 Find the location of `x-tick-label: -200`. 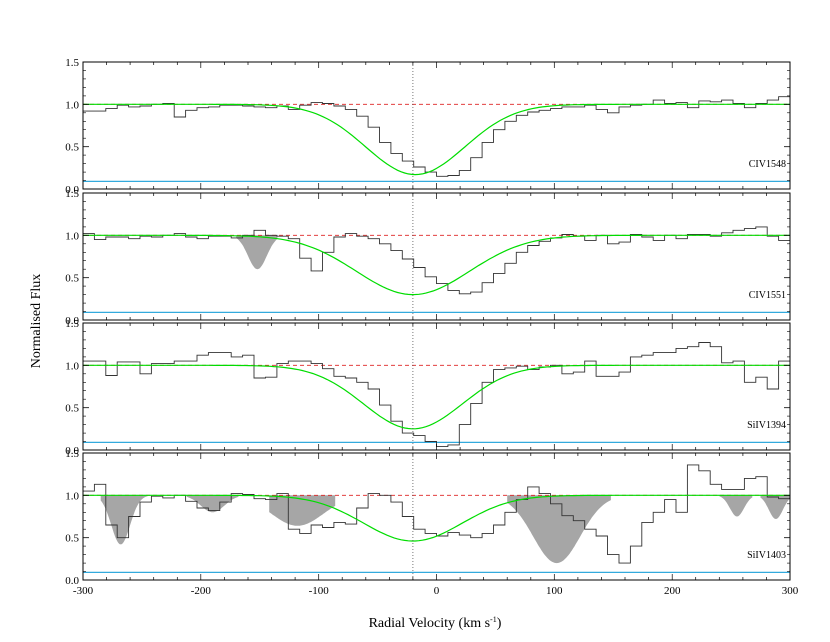

x-tick-label: -200 is located at coordinates (201, 591).